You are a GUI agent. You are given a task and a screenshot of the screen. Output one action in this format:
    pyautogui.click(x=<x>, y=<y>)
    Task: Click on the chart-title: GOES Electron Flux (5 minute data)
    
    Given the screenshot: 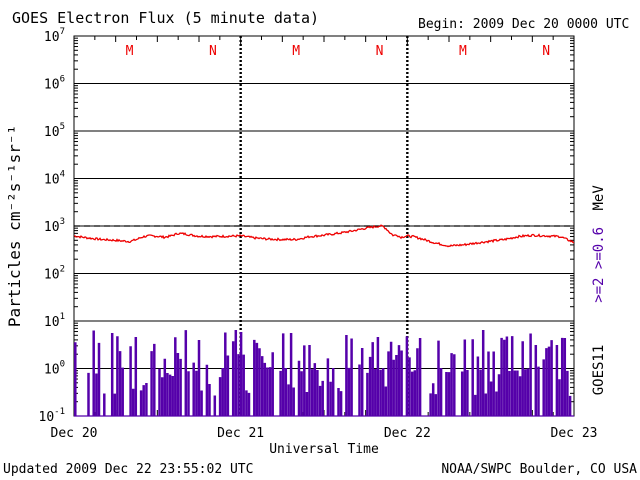 What is the action you would take?
    pyautogui.click(x=165, y=18)
    